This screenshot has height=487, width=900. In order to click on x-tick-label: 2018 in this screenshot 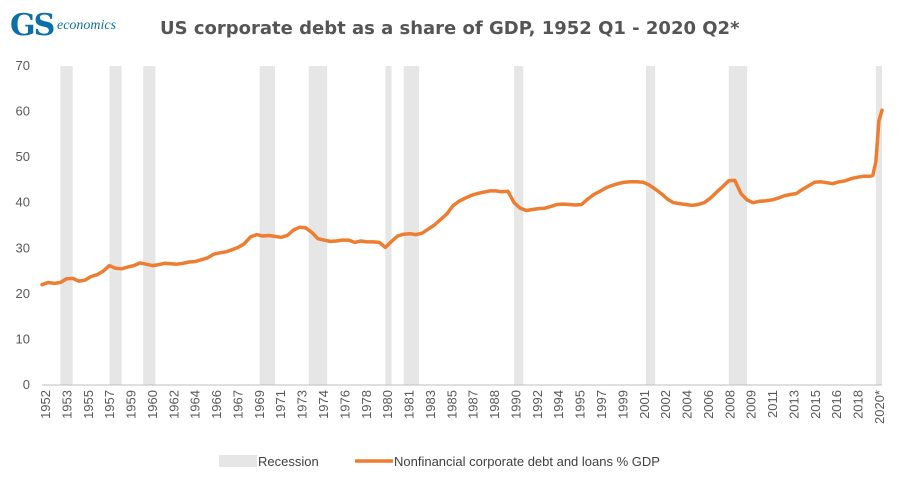, I will do `click(858, 404)`.